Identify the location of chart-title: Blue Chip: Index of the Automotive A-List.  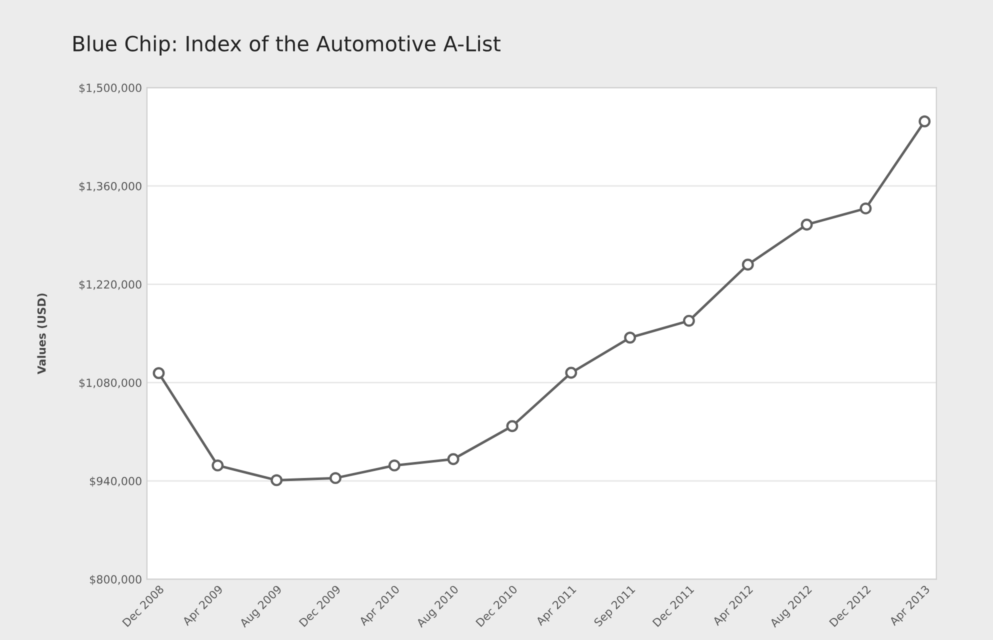
(287, 45).